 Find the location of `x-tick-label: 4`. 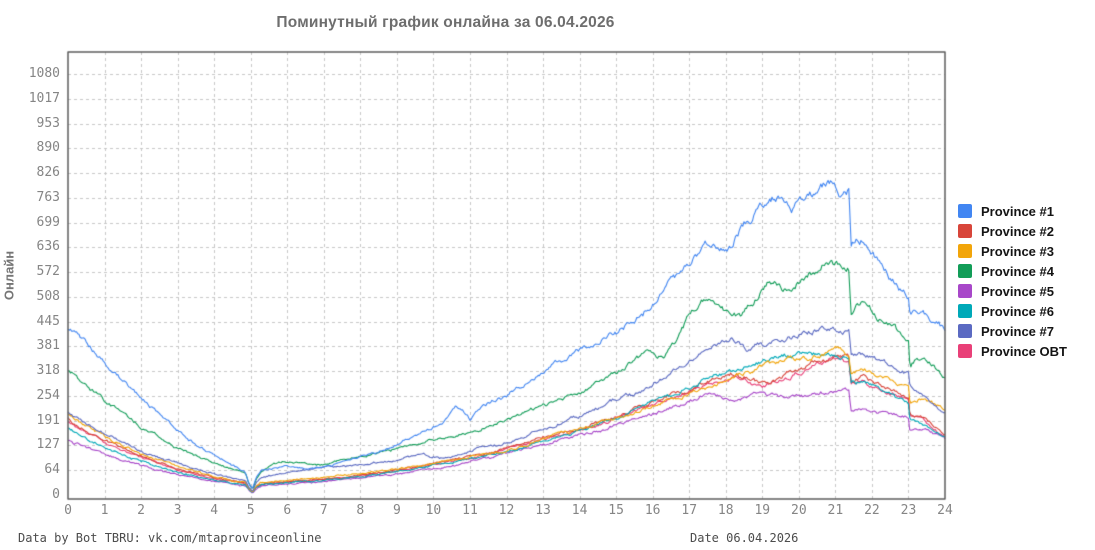

x-tick-label: 4 is located at coordinates (214, 510).